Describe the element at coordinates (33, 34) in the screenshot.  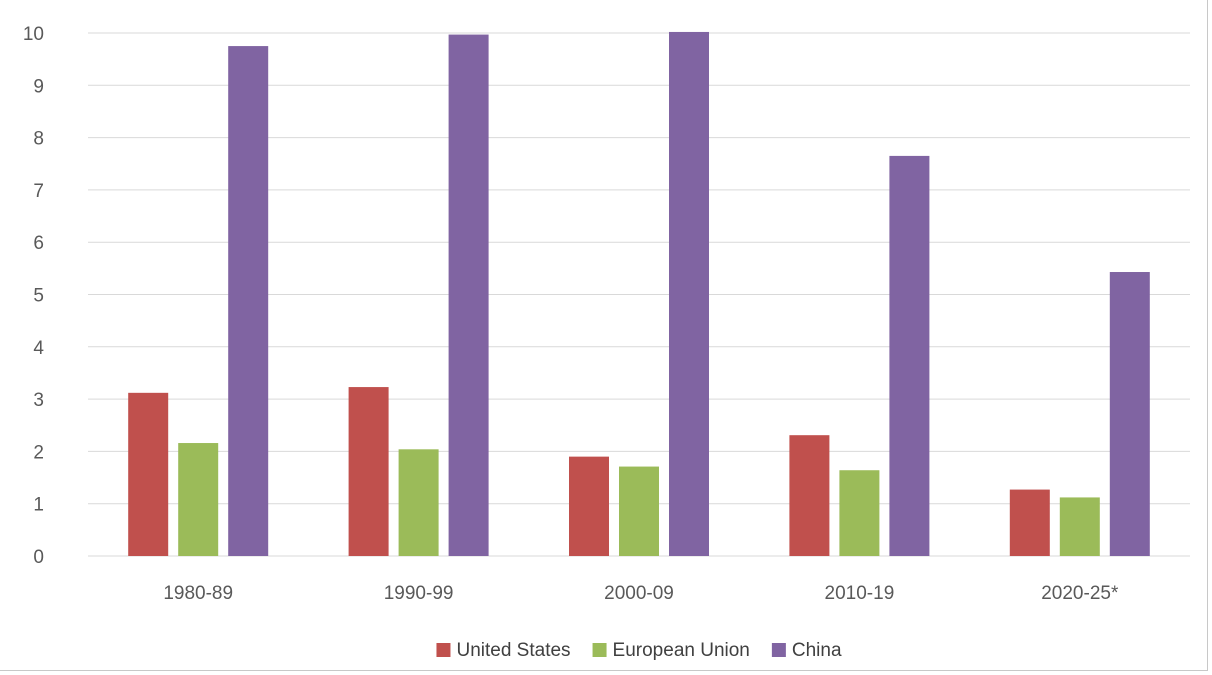
I see `y-tick-label: 10` at that location.